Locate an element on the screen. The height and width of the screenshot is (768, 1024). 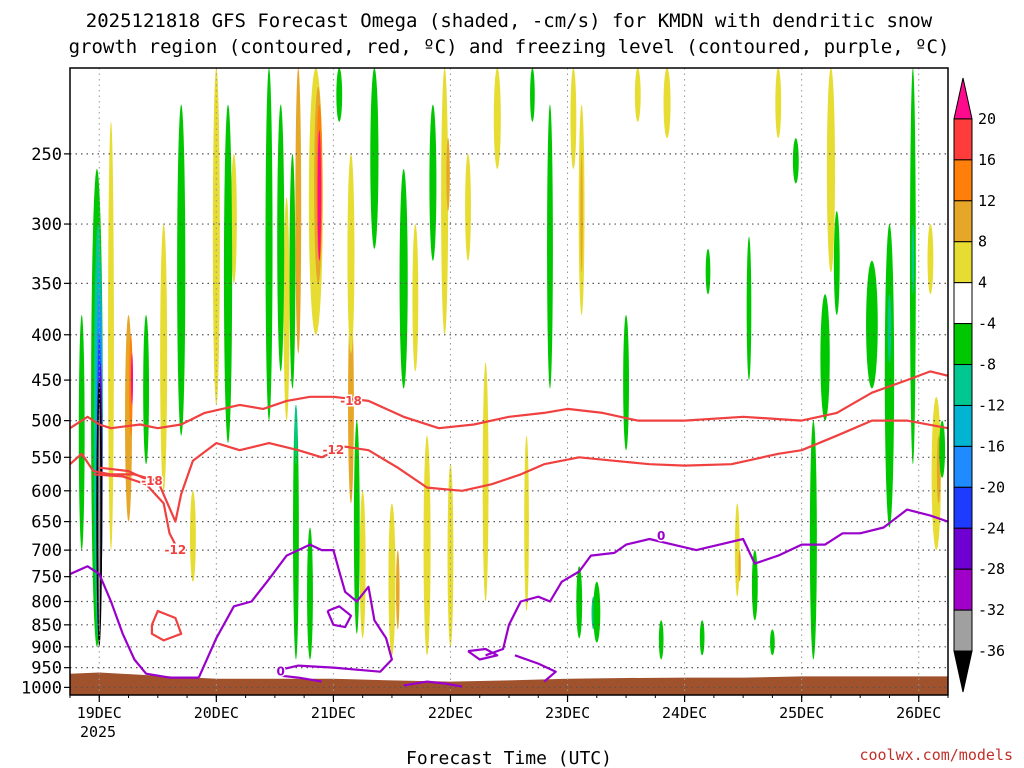
x-axis-label: Forecast Time (UTC) is located at coordinates (509, 758).